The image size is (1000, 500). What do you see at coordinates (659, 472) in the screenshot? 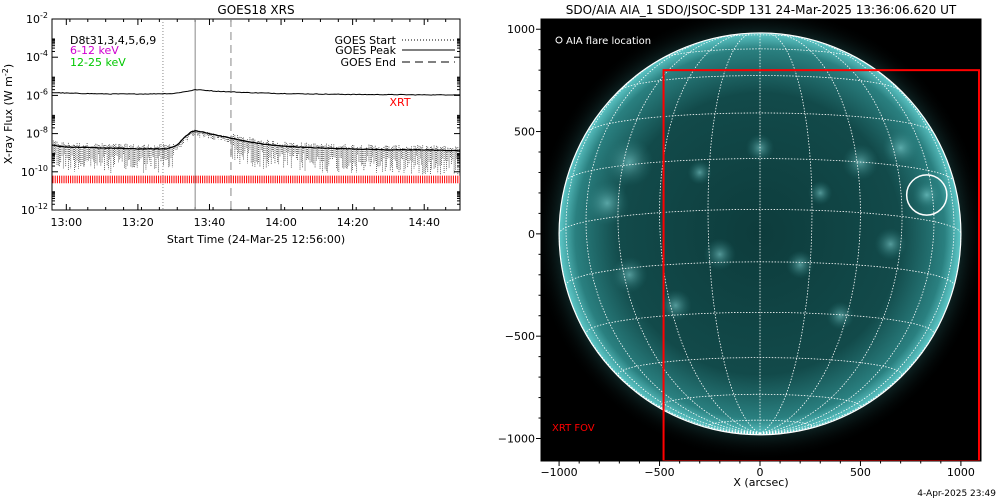
I see `image-x-tick-label: −500` at bounding box center [659, 472].